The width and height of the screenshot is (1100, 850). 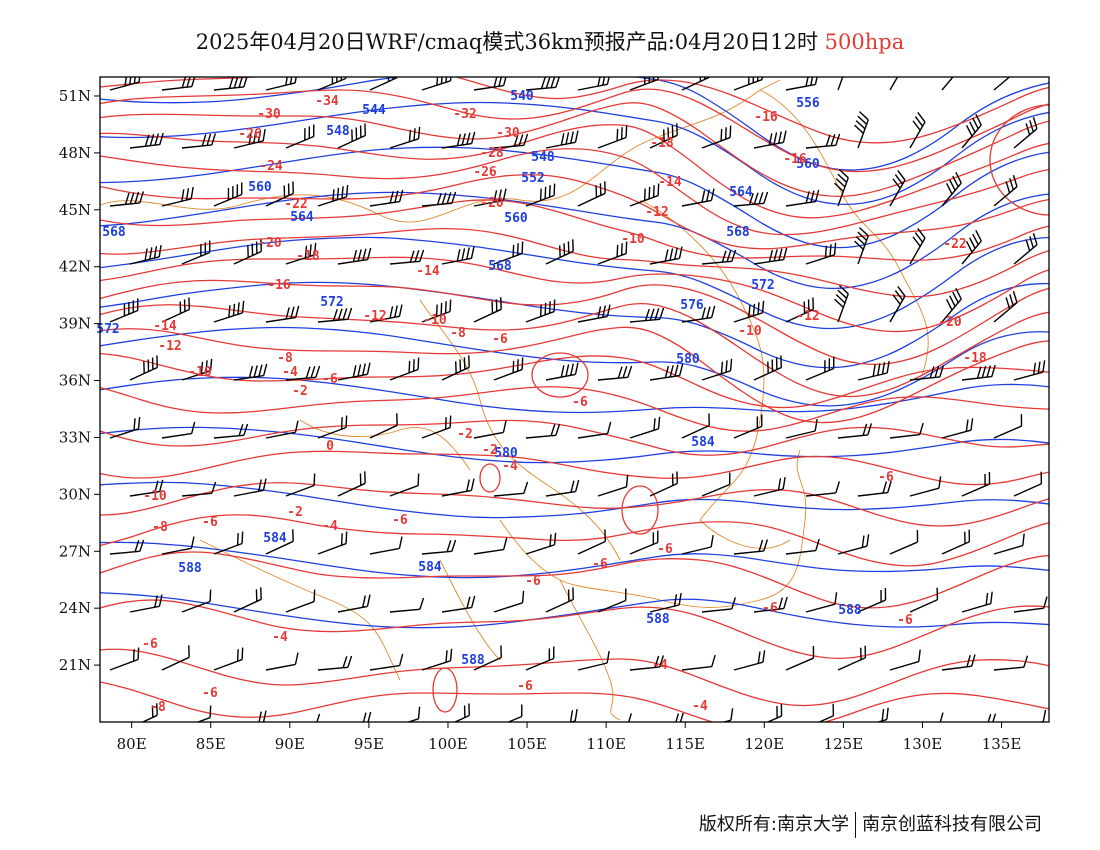 I want to click on temperature-label: -18, so click(x=308, y=256).